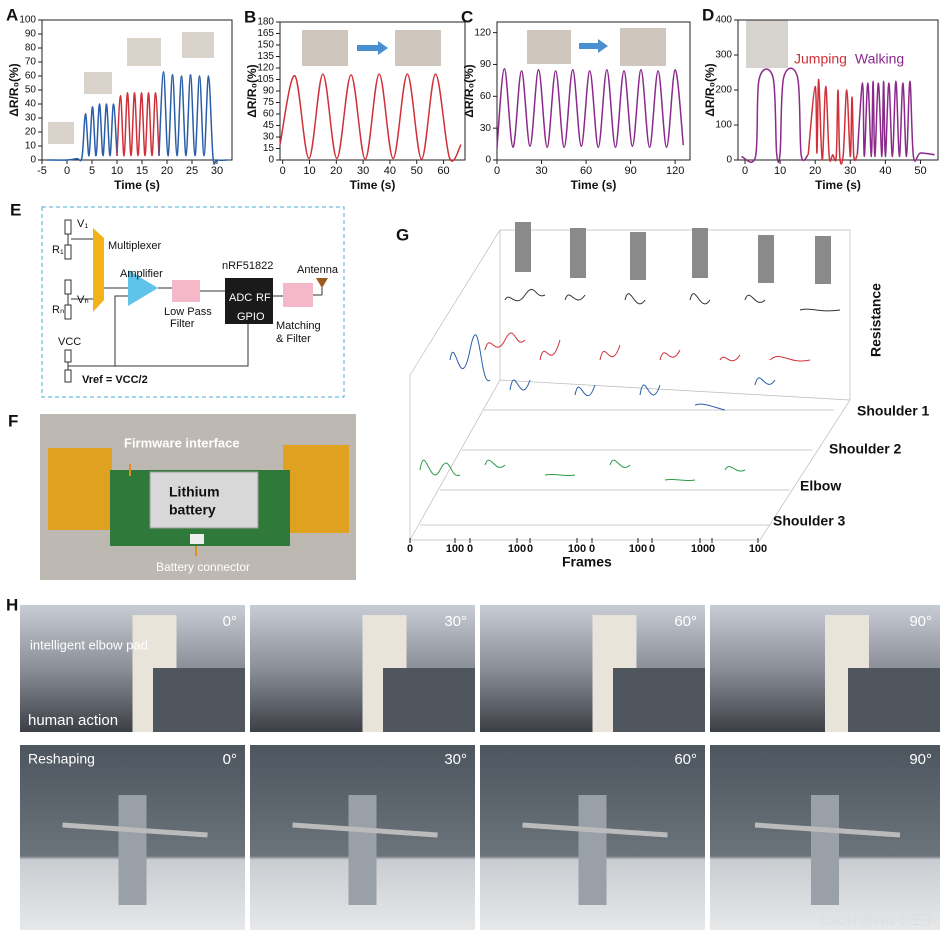 Image resolution: width=945 pixels, height=936 pixels. Describe the element at coordinates (675, 171) in the screenshot. I see `x-tick-label: 120` at that location.